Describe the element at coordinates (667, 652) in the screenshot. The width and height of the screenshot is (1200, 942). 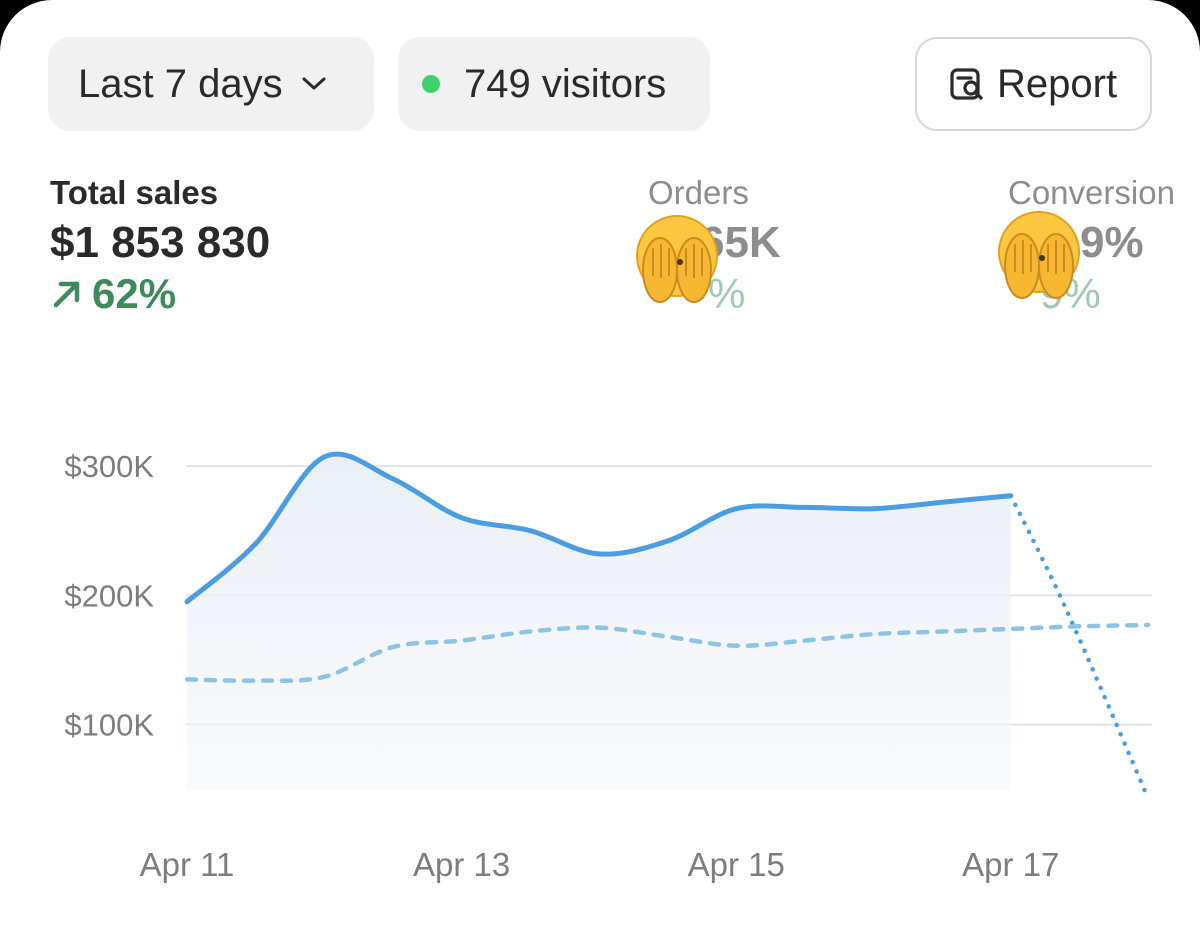
I see `previous-period-line` at that location.